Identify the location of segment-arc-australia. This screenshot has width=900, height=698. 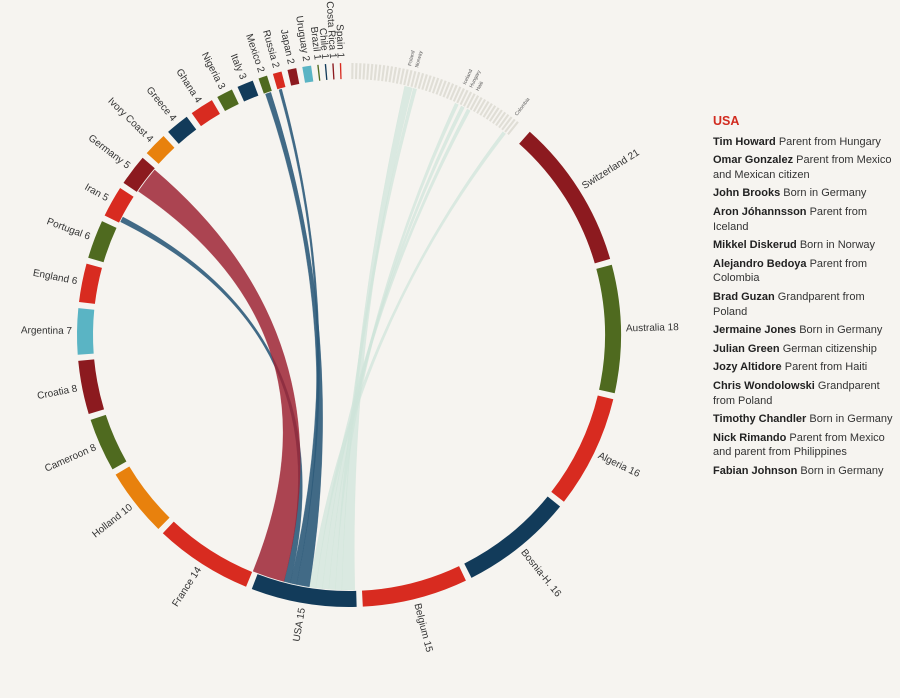
(608, 329).